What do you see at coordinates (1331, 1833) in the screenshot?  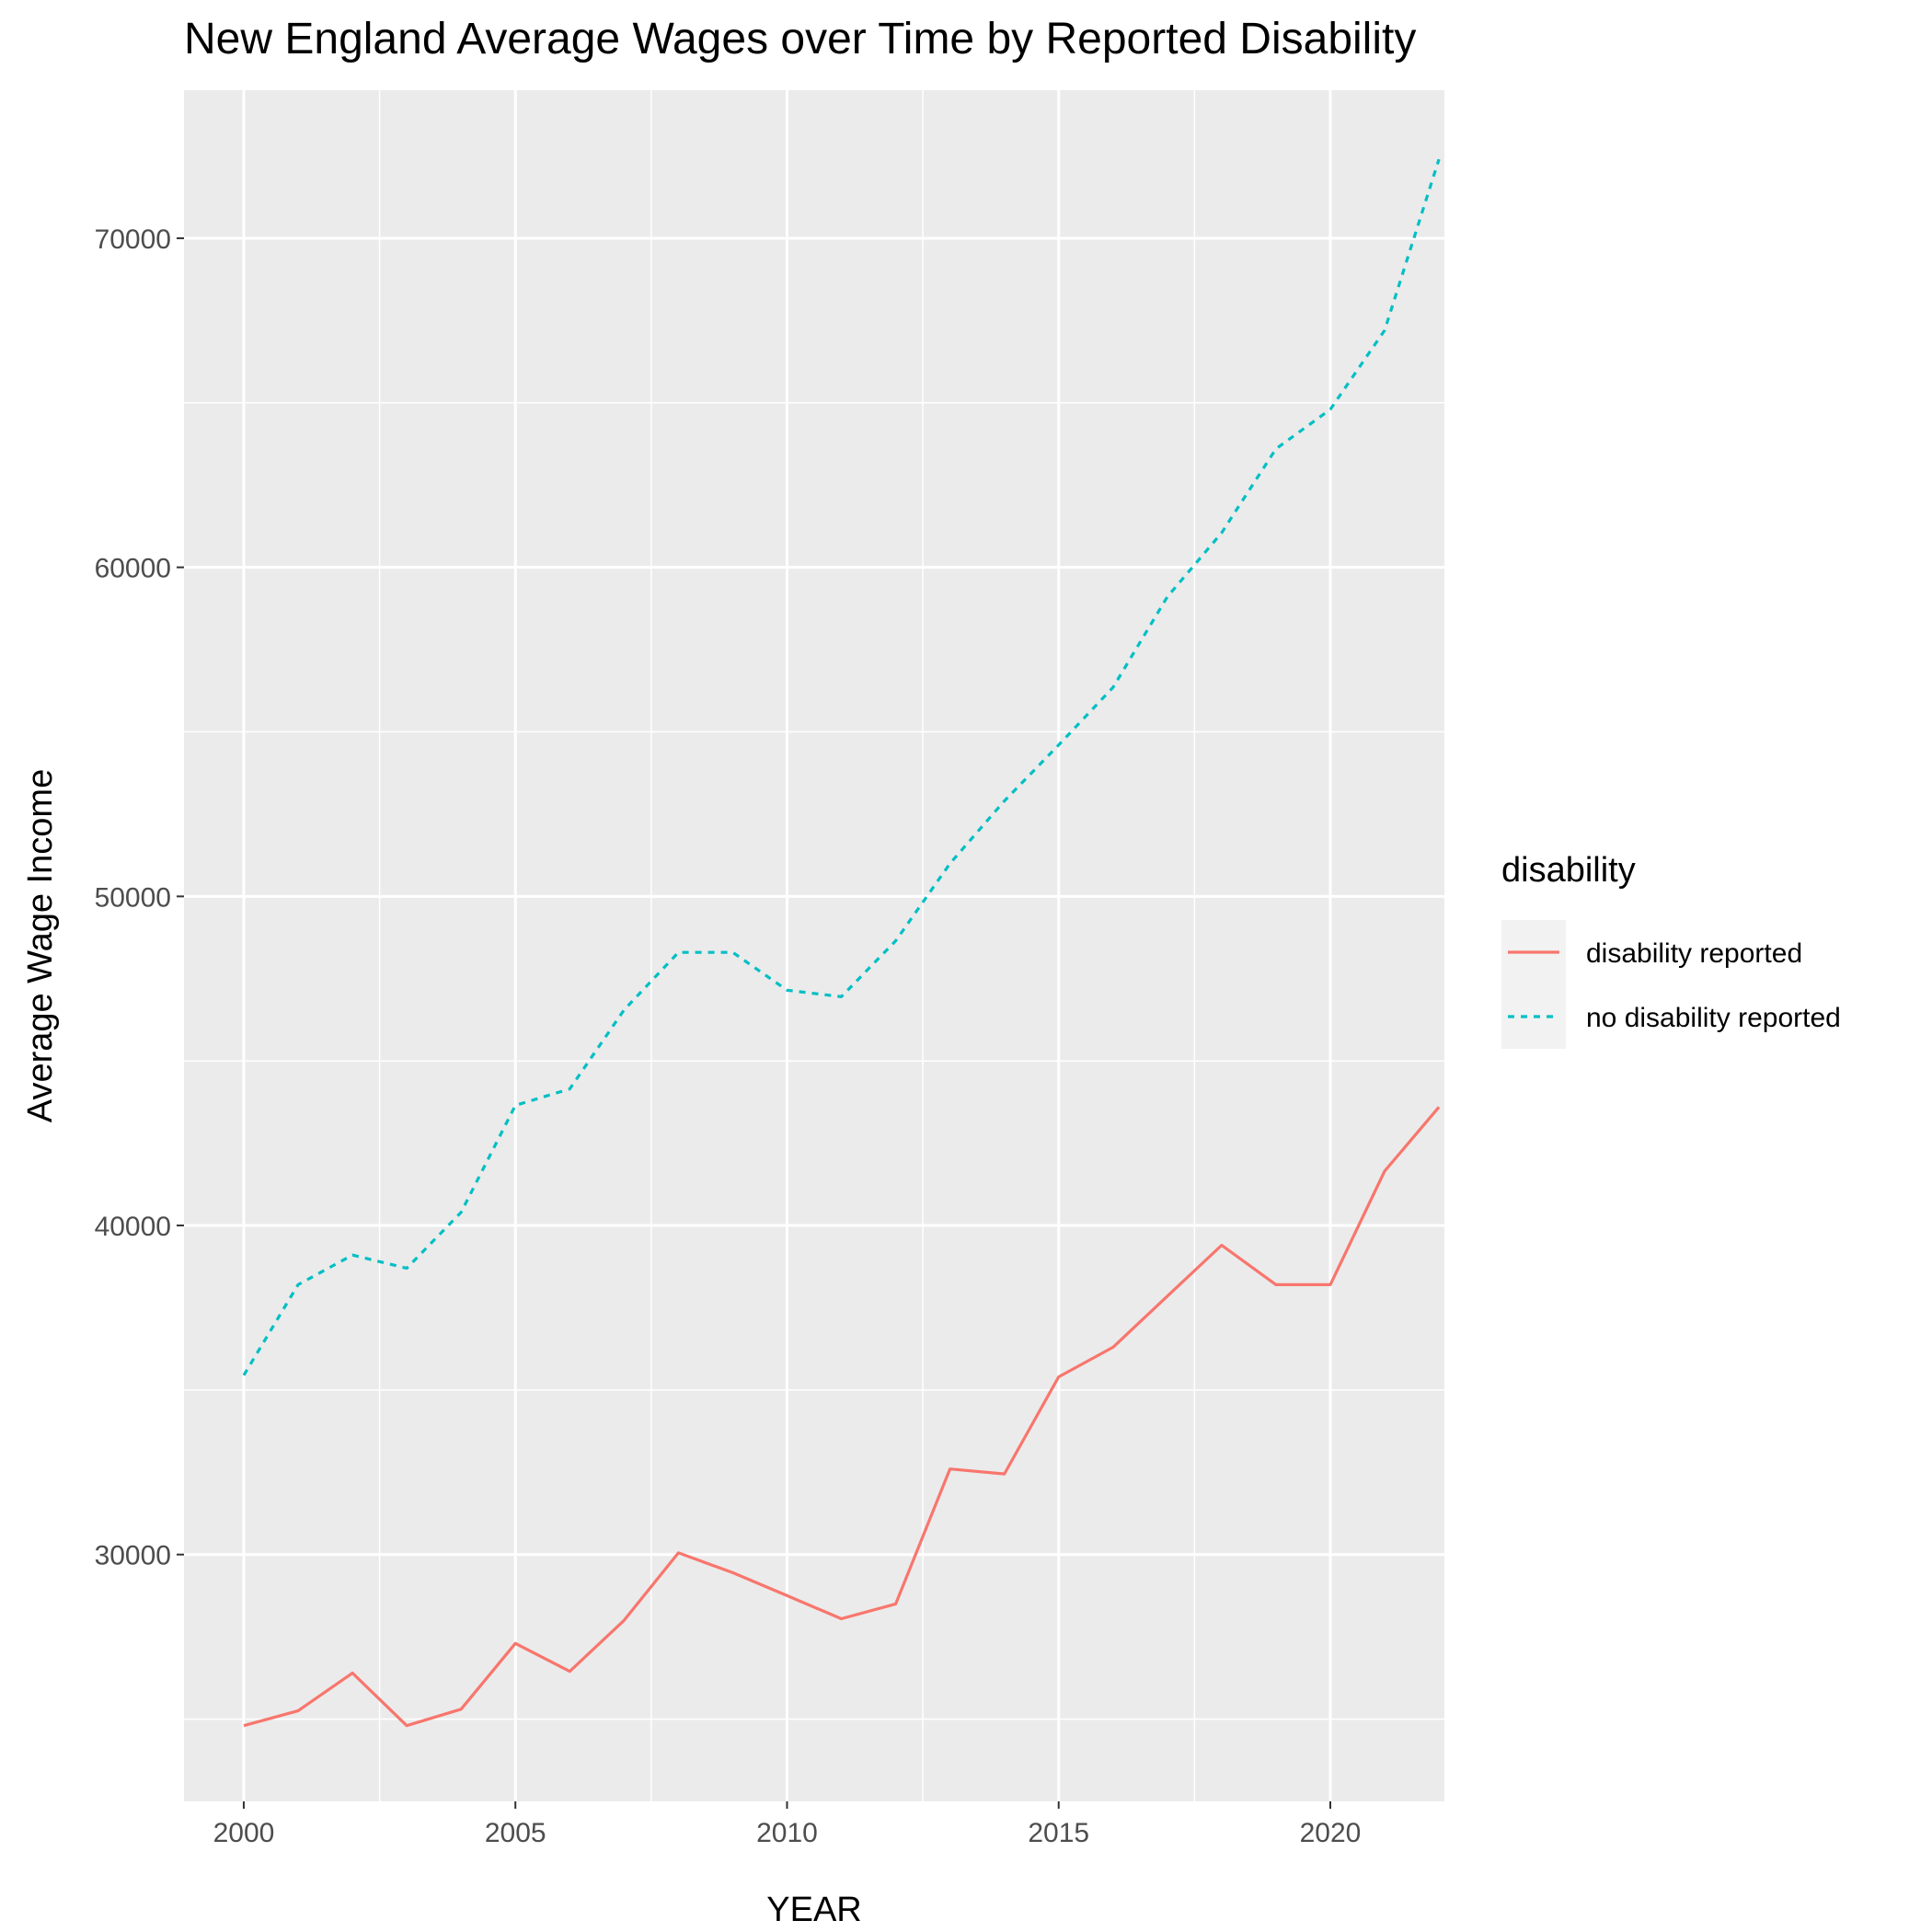 I see `x-tick-label: 2020` at bounding box center [1331, 1833].